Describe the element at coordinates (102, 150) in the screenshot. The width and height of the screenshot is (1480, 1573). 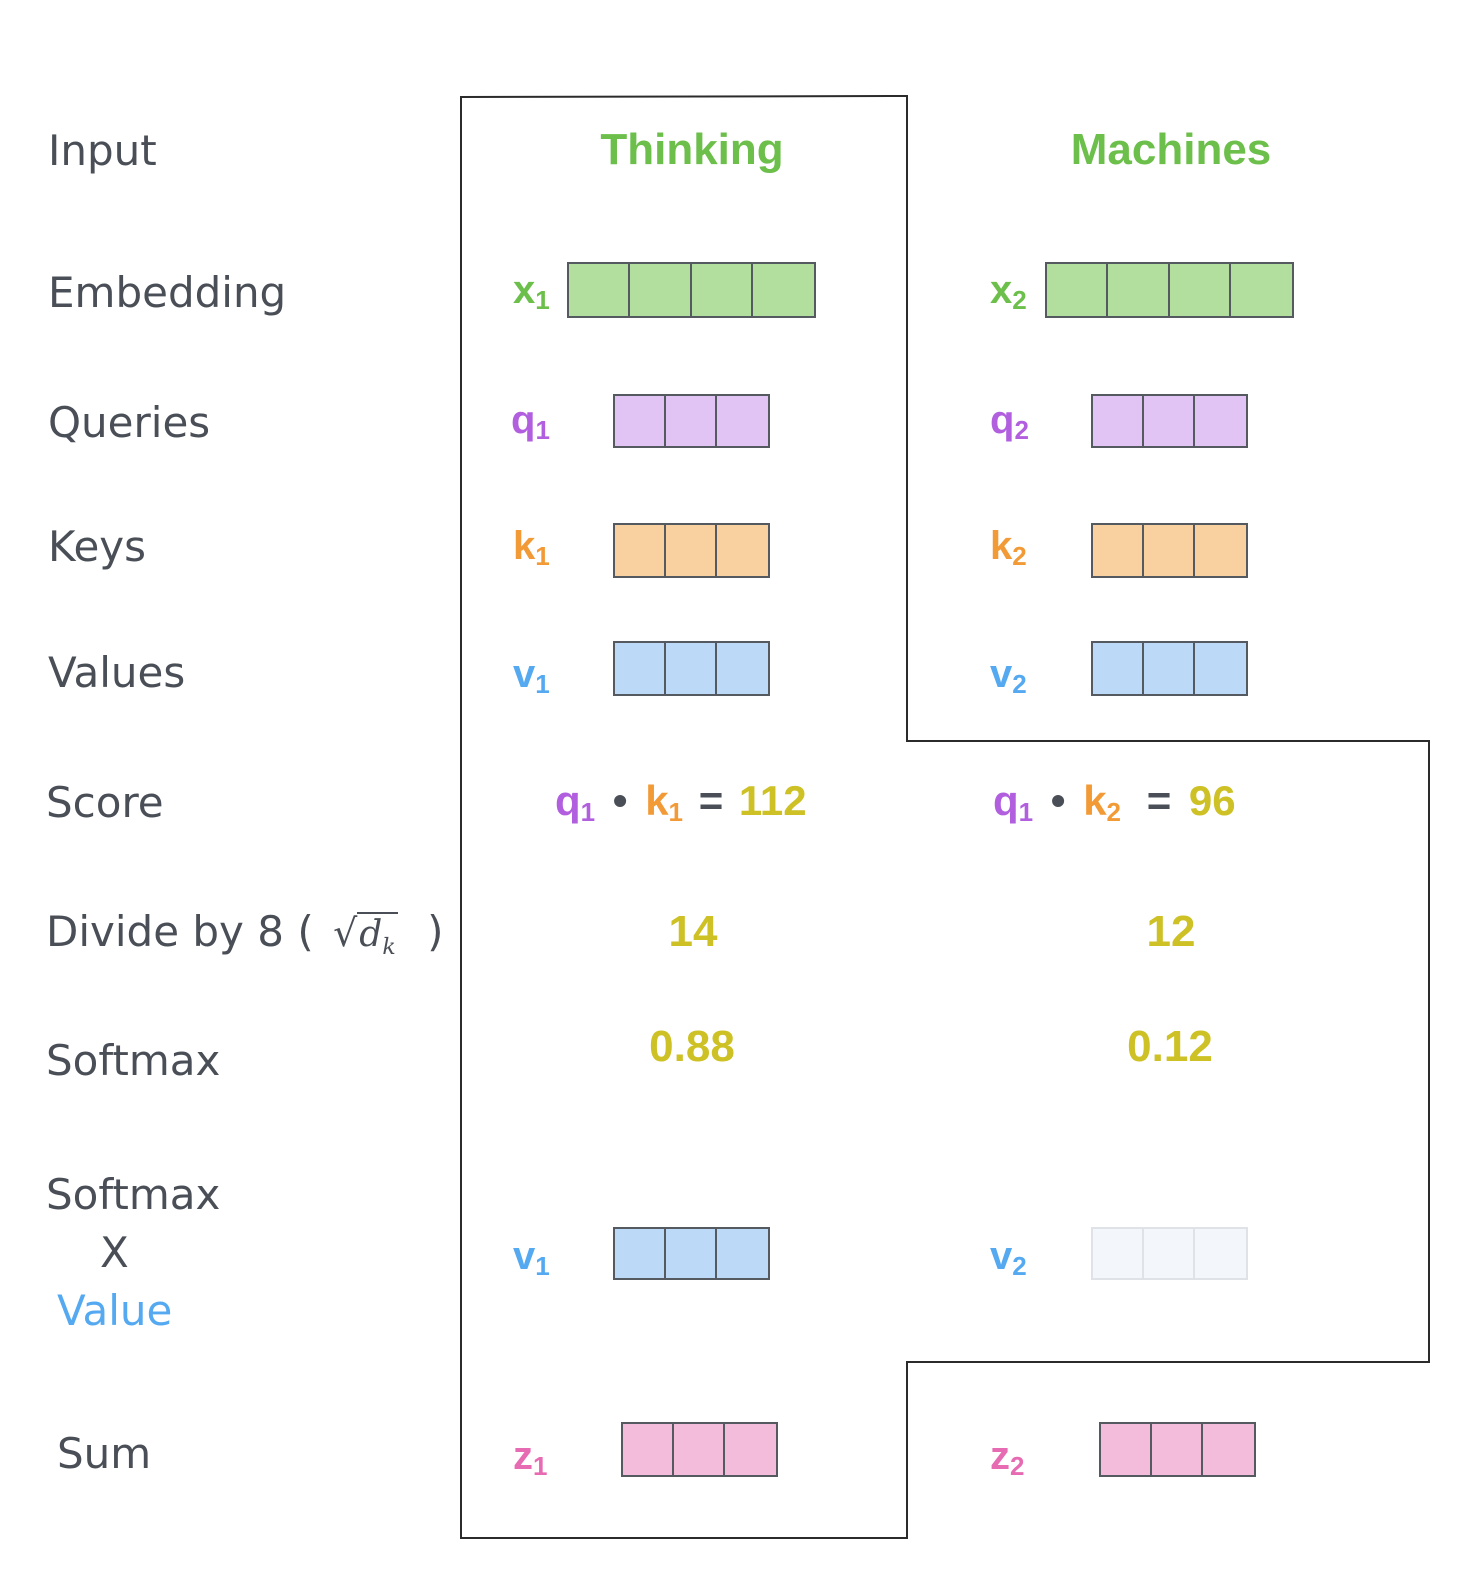
I see `row-label-input: Input` at that location.